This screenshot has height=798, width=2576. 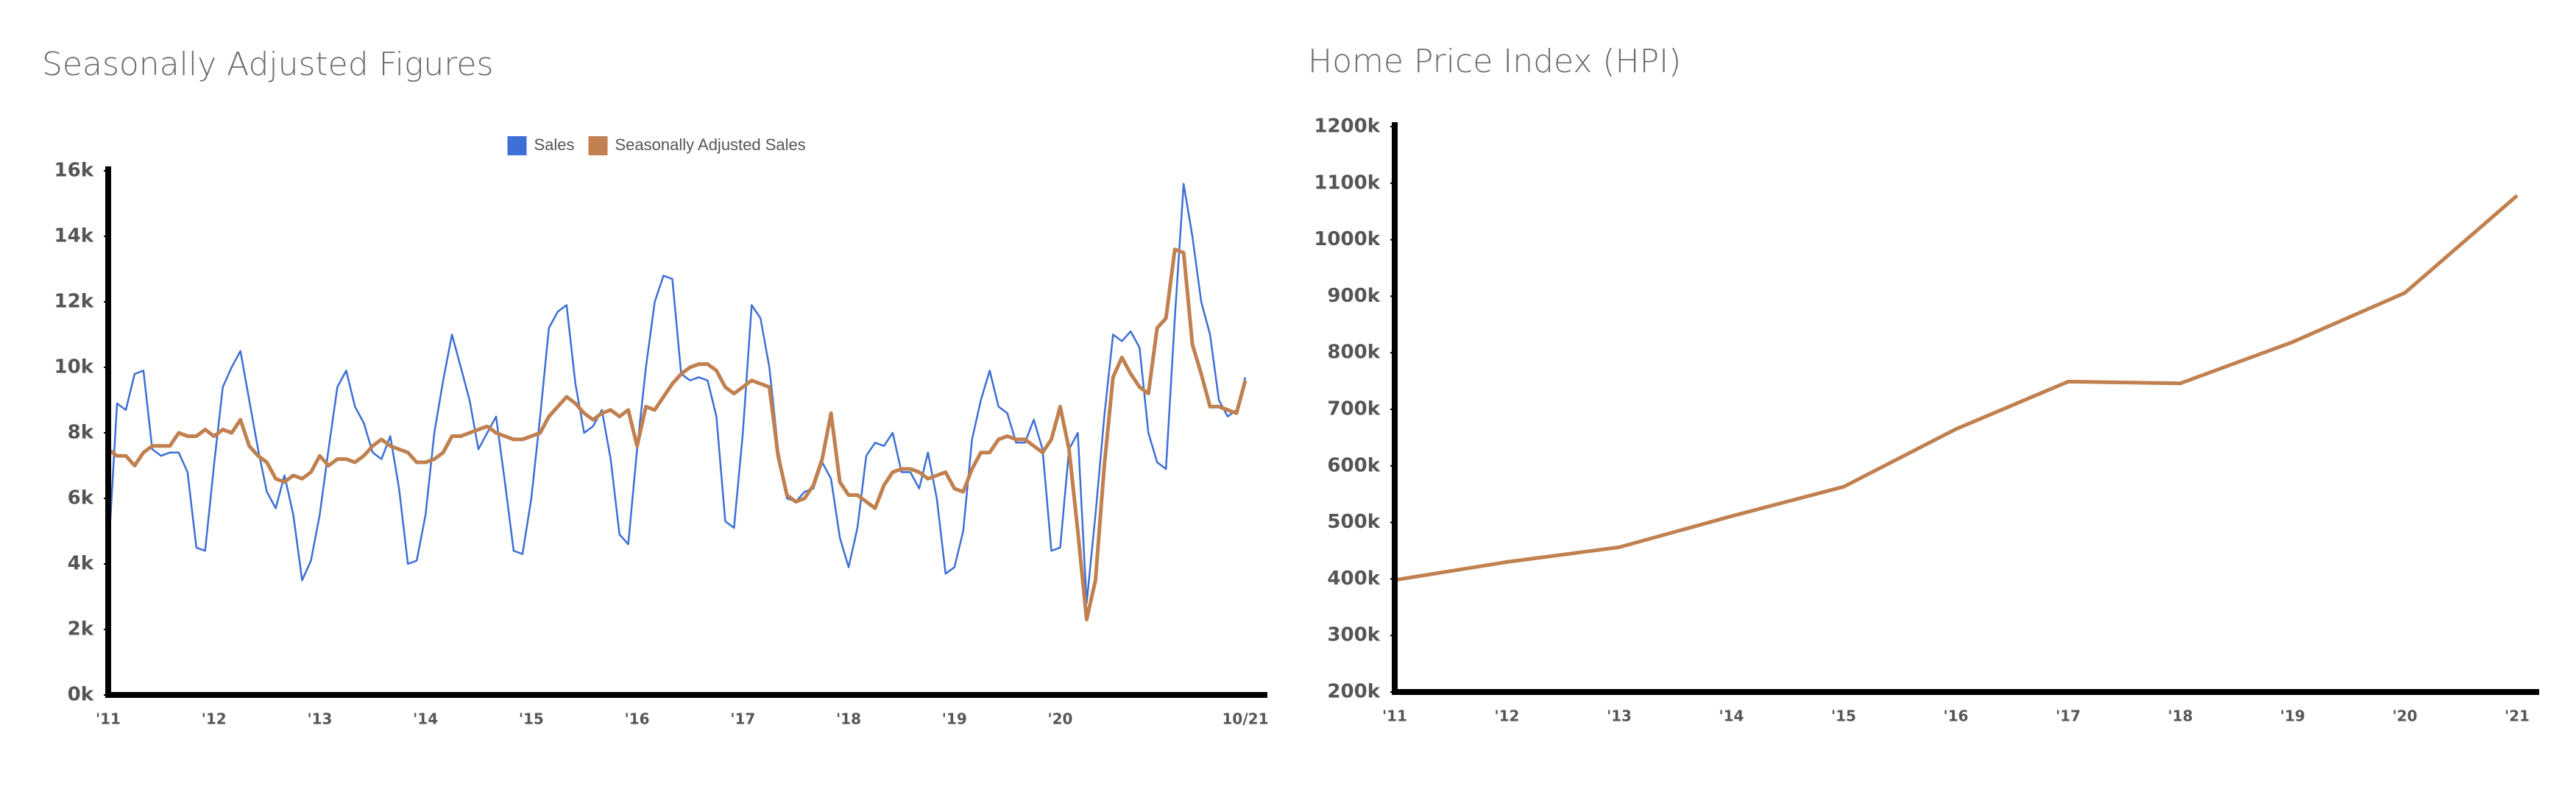 I want to click on x-tick-label: 10/21, so click(x=1245, y=719).